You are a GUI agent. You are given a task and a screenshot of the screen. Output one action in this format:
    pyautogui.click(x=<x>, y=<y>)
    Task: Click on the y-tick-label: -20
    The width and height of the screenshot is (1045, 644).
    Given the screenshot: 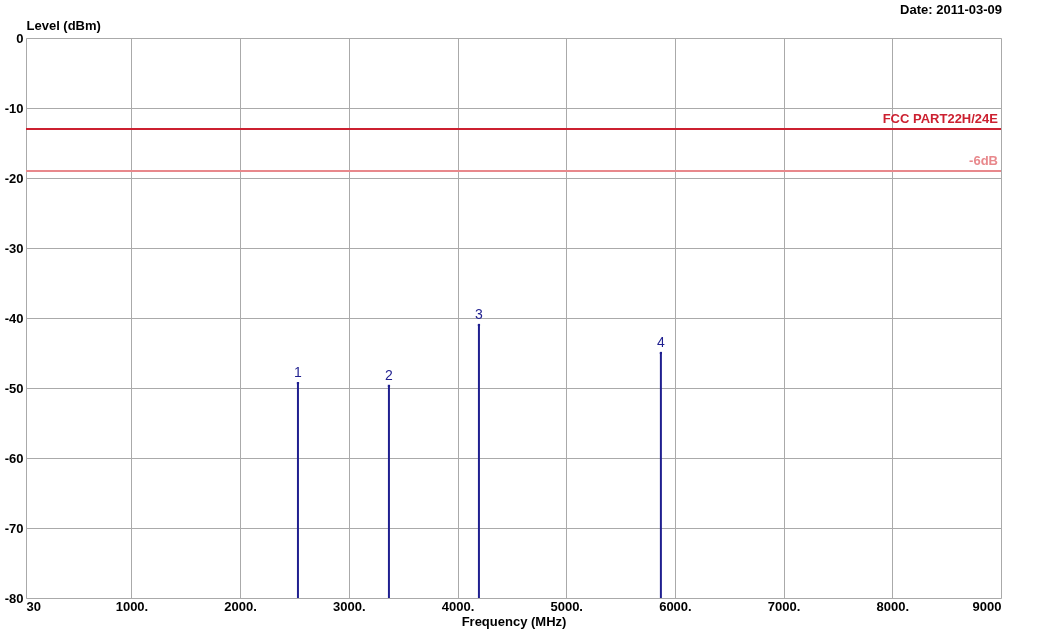 What is the action you would take?
    pyautogui.click(x=14, y=178)
    